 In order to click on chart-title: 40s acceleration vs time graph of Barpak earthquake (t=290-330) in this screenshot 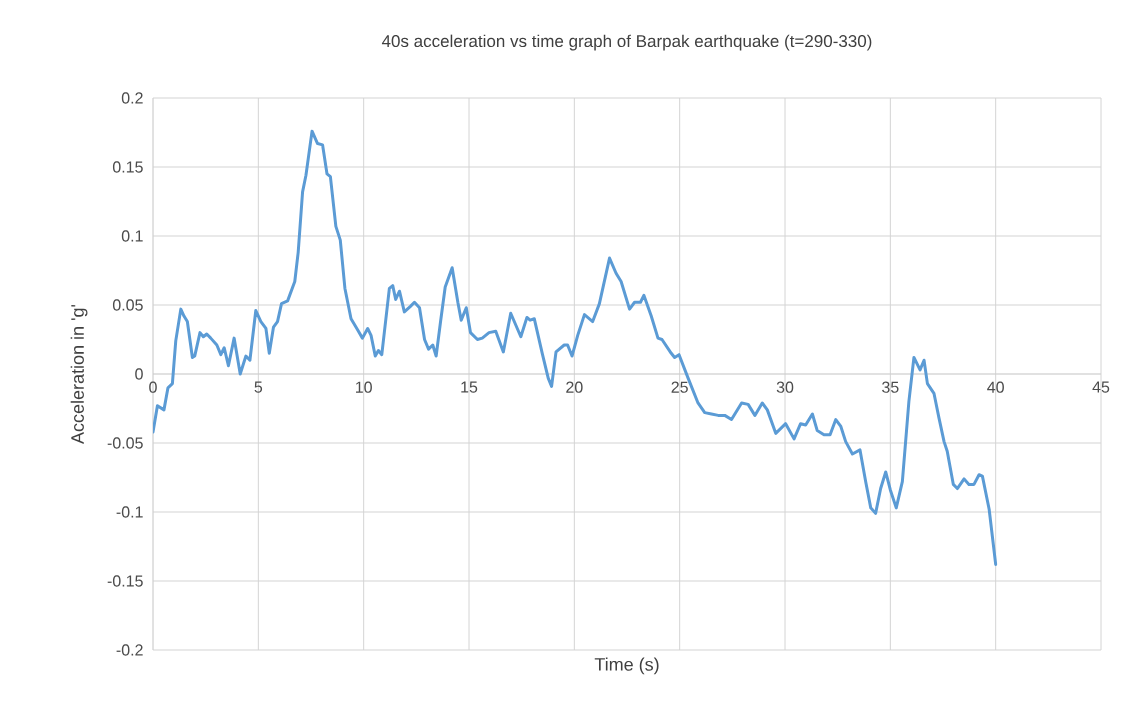, I will do `click(626, 42)`.